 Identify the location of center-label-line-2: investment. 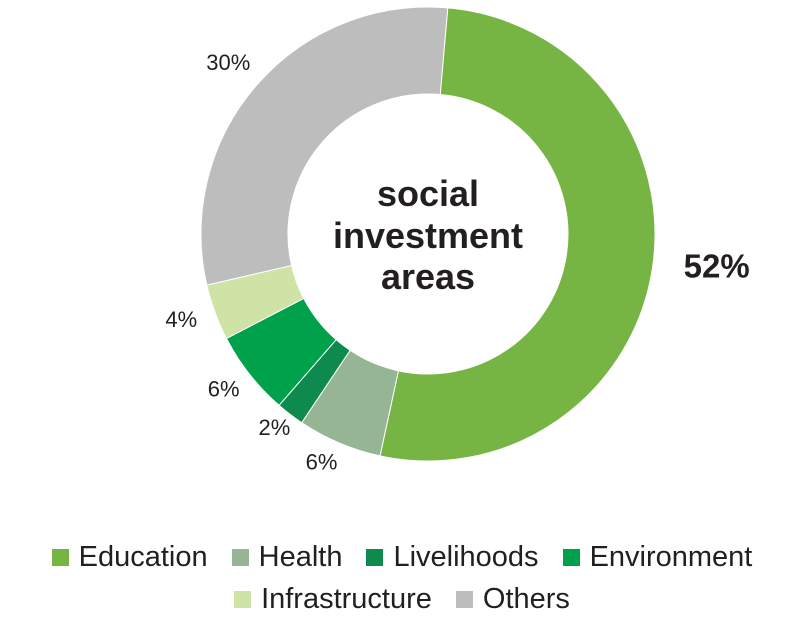
(428, 235).